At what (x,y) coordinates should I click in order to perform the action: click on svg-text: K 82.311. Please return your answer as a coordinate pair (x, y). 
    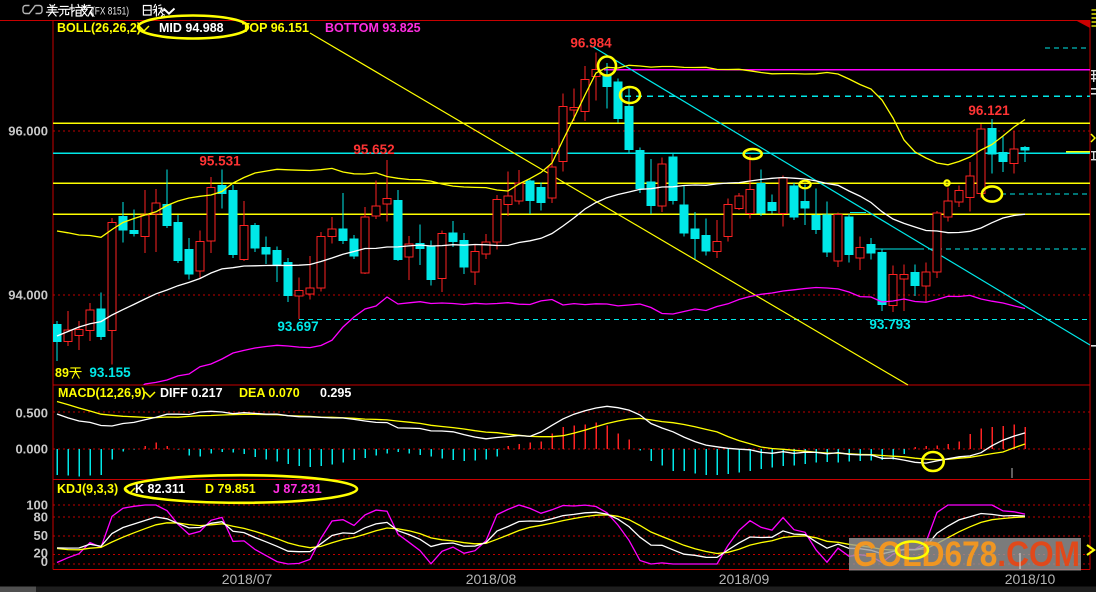
    Looking at the image, I should click on (160, 489).